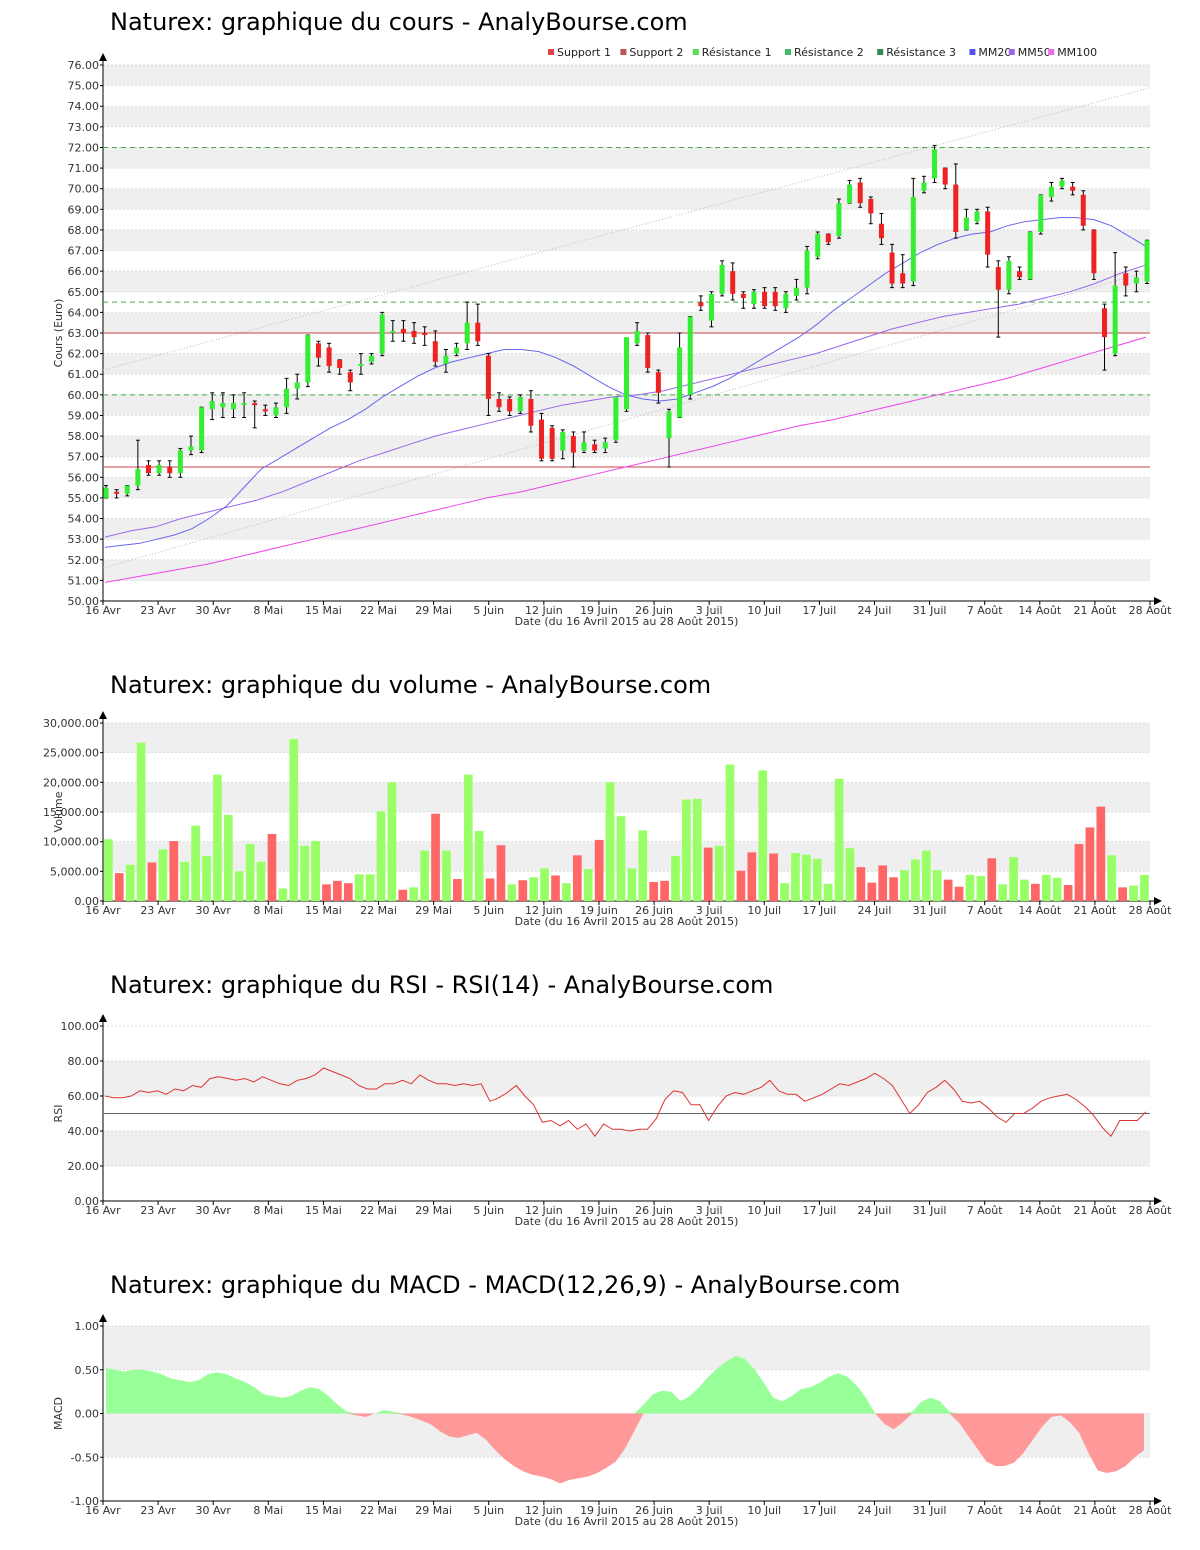 Image resolution: width=1200 pixels, height=1550 pixels. I want to click on rsi-xlabel: Date (du 16 Avril 2015 au 28 Août 2015), so click(627, 1221).